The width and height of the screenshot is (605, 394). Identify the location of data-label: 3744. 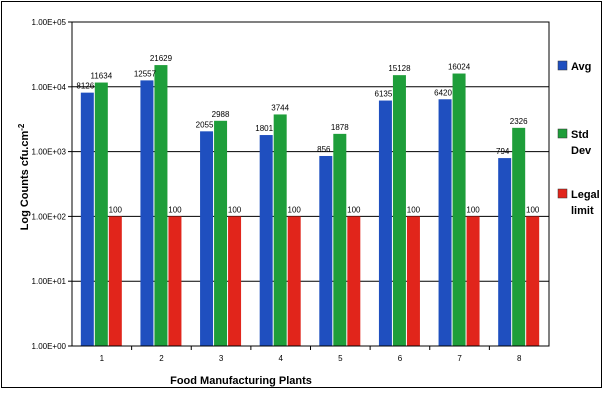
(280, 107).